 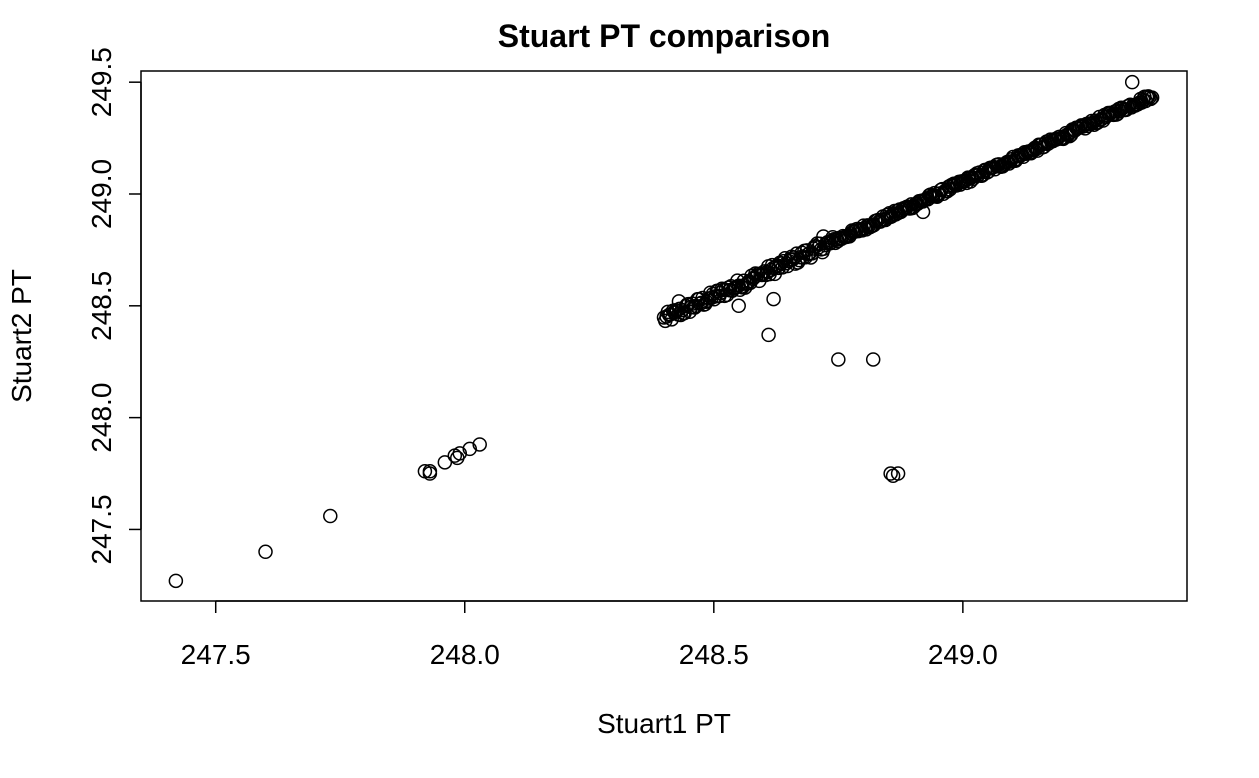 What do you see at coordinates (101, 306) in the screenshot?
I see `y-tick-label: 248.5` at bounding box center [101, 306].